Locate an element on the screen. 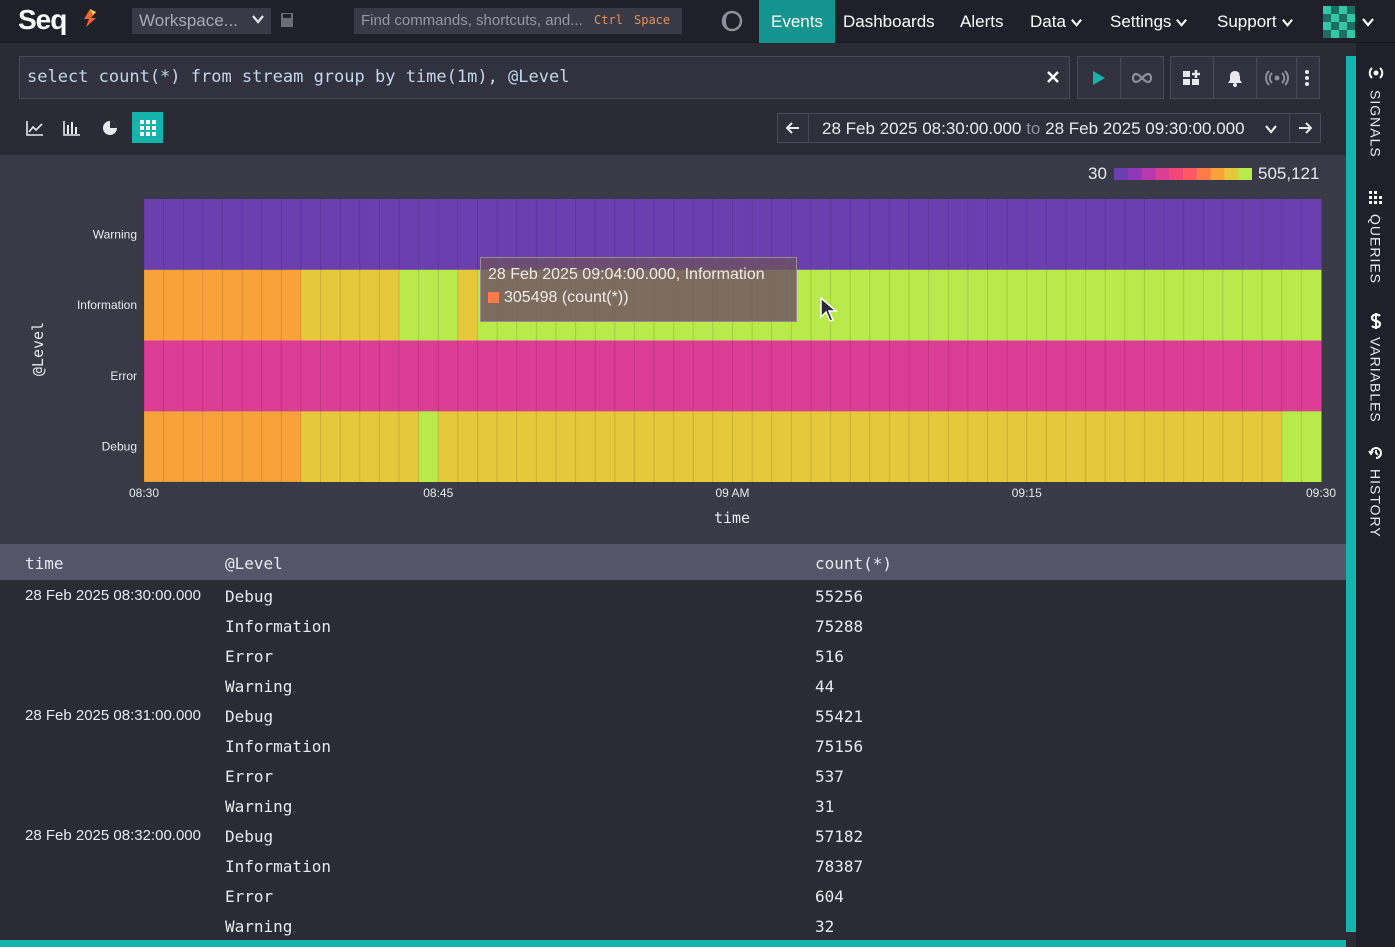 The image size is (1395, 947). signal-broadcast-button is located at coordinates (1277, 77).